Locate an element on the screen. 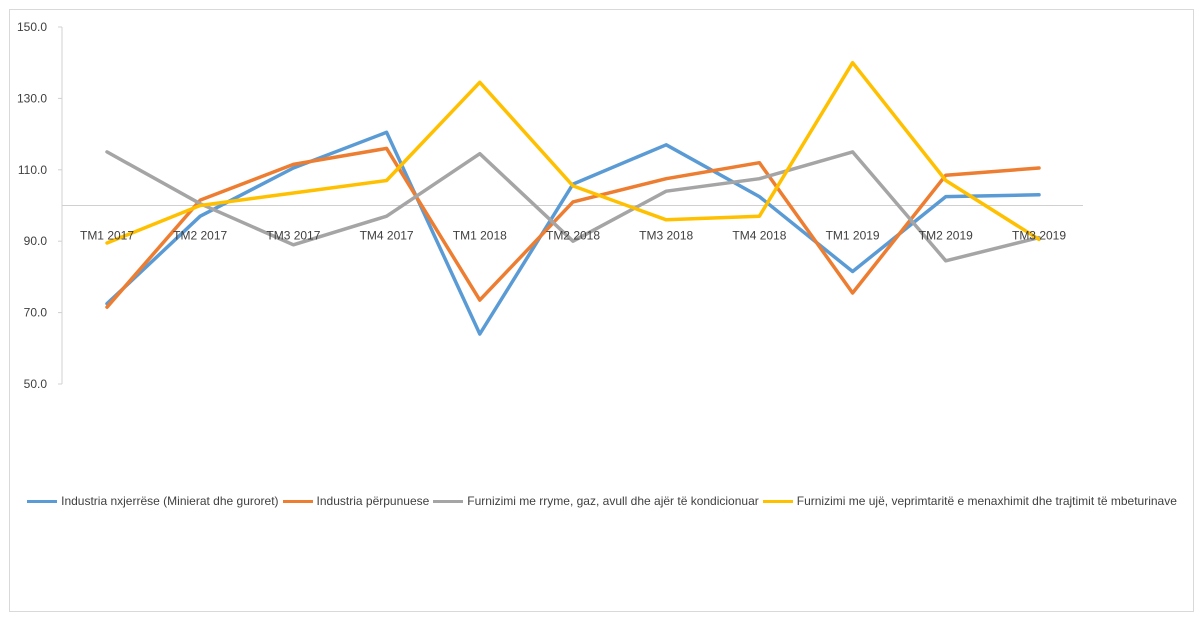 The image size is (1204, 621). legend-item-2: Industria përpunuese is located at coordinates (356, 501).